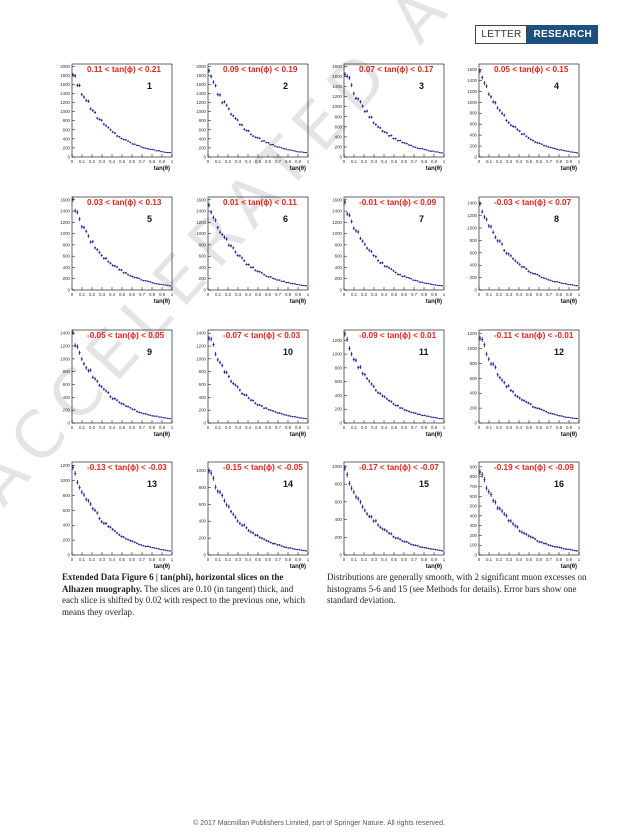  Describe the element at coordinates (124, 69) in the screenshot. I see `slice-label: 0.11 < tan(ϕ) < 0.21` at that location.